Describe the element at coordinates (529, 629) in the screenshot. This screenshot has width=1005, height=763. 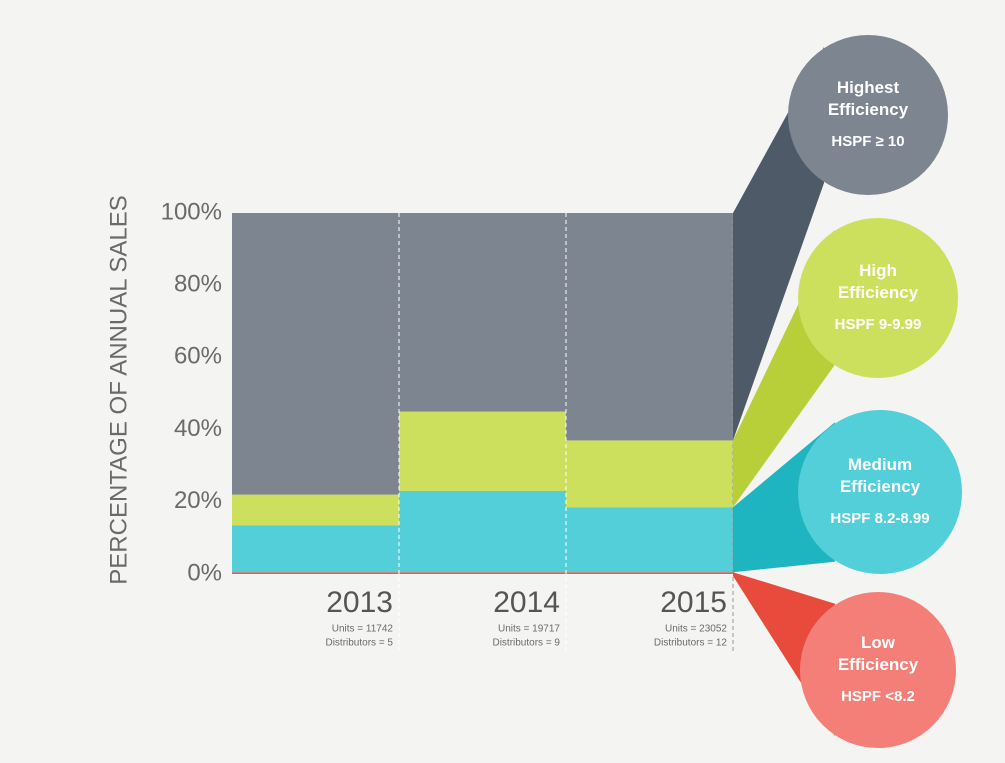
I see `units-label: Units = 19717` at that location.